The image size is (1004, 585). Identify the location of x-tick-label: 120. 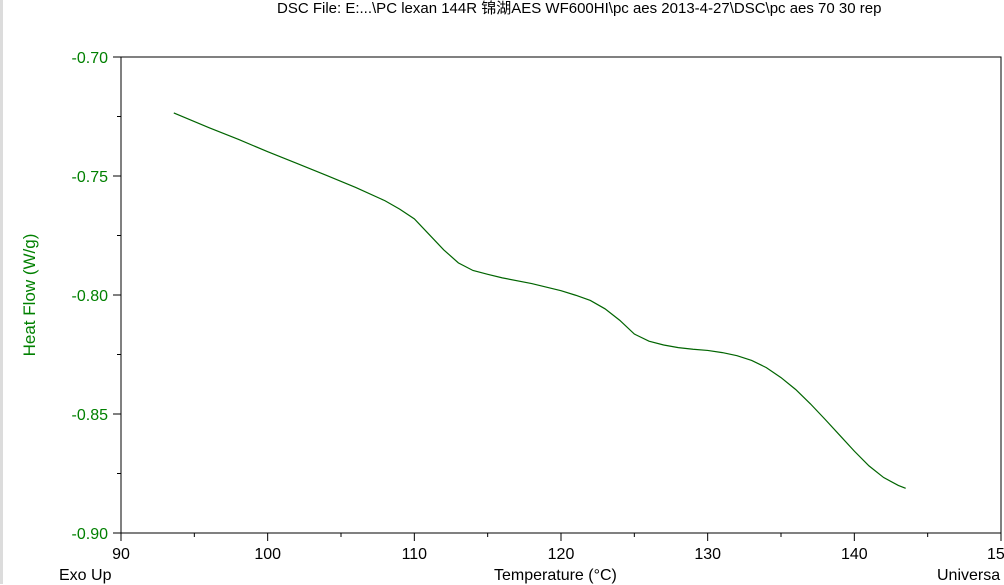
(561, 554).